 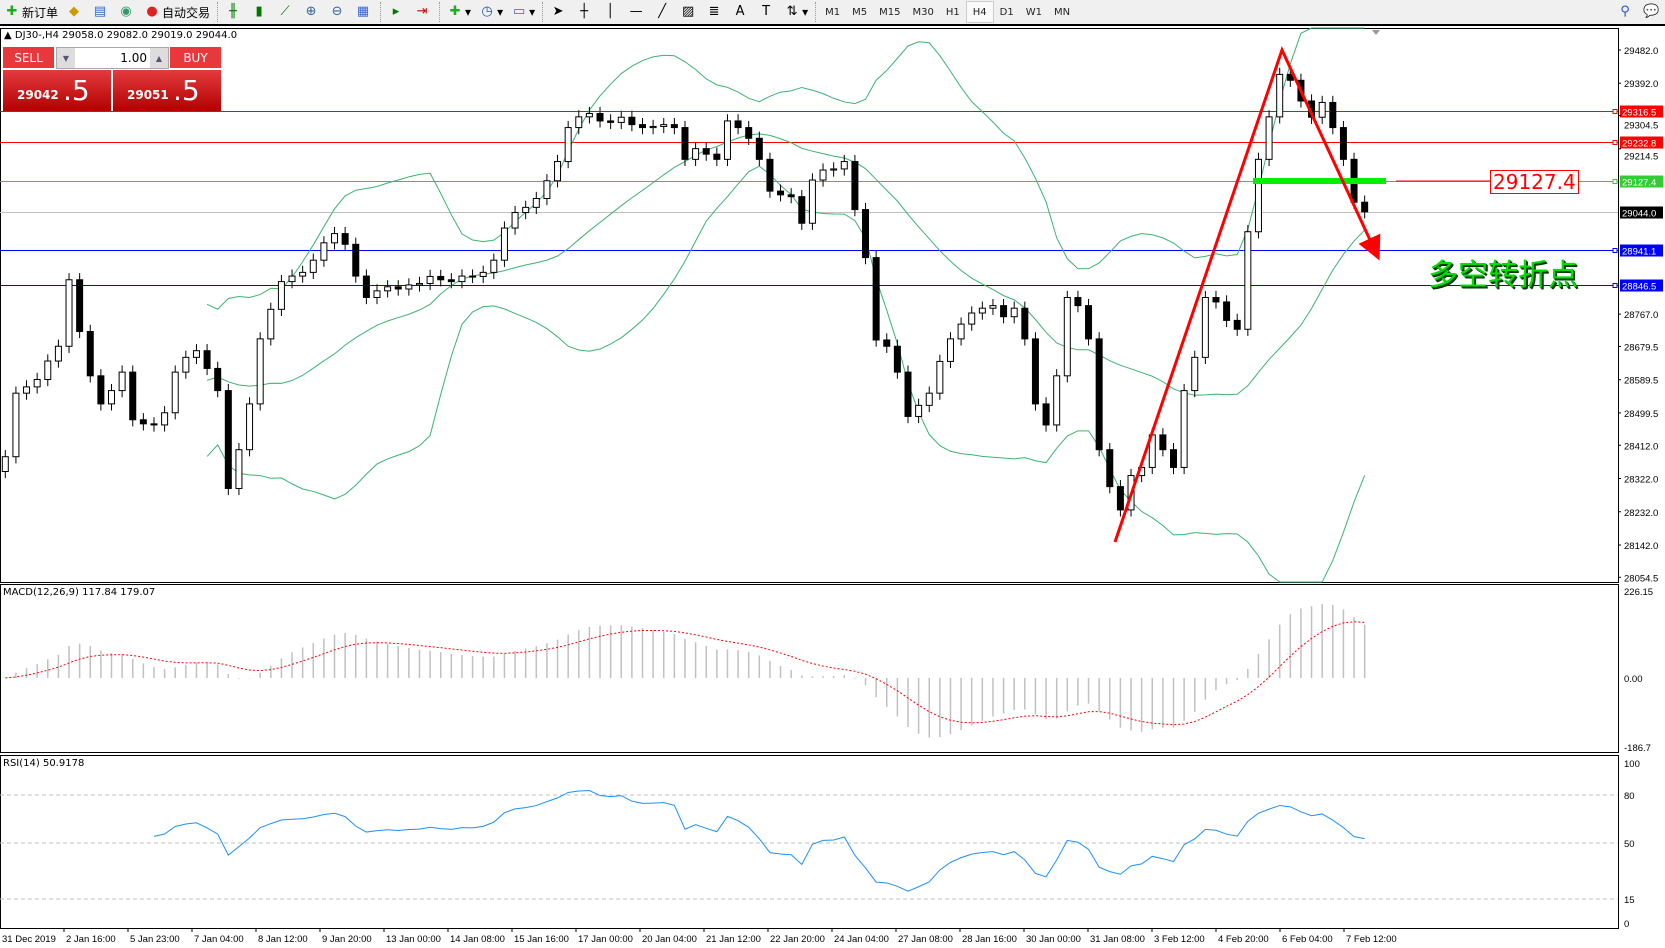 I want to click on price-label-bg, so click(x=1641, y=212).